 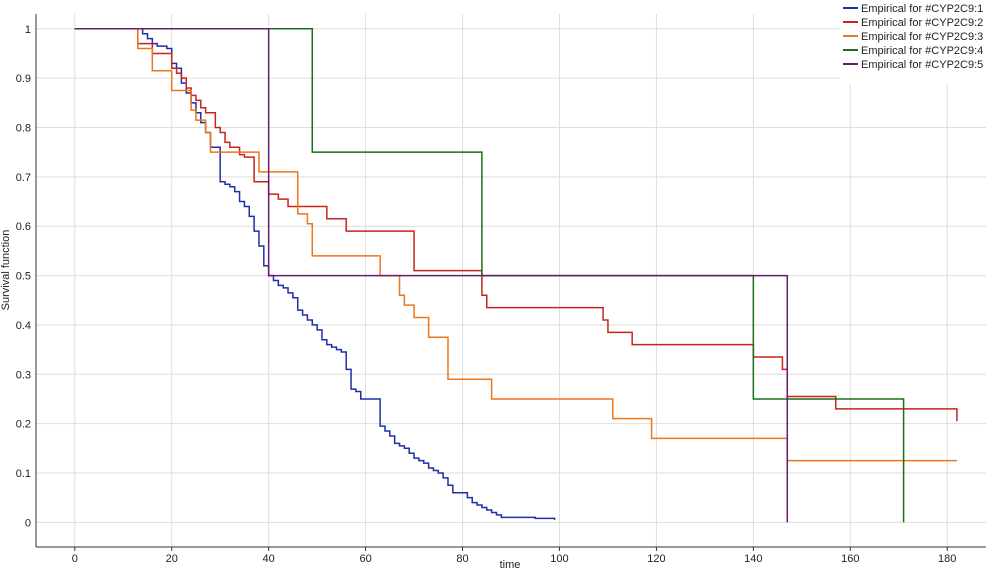 I want to click on legend-label-3: Empirical for #CYP2C9:3, so click(x=922, y=37).